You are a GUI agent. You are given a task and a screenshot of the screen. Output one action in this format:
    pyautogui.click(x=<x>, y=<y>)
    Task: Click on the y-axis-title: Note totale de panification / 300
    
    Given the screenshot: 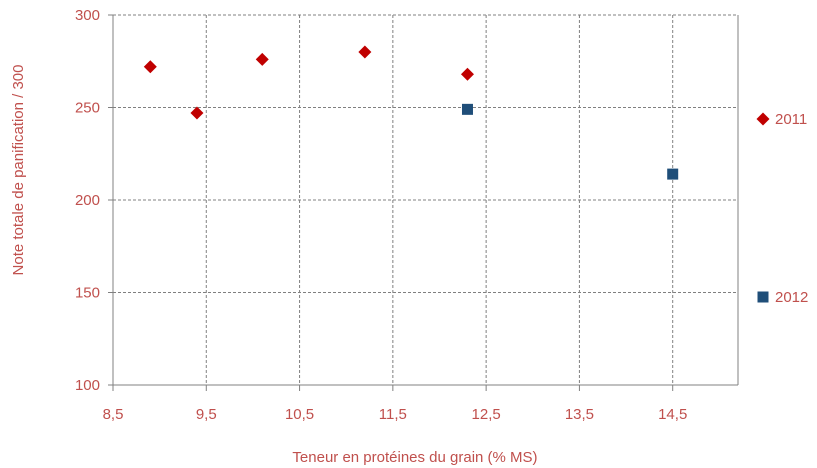 What is the action you would take?
    pyautogui.click(x=18, y=170)
    